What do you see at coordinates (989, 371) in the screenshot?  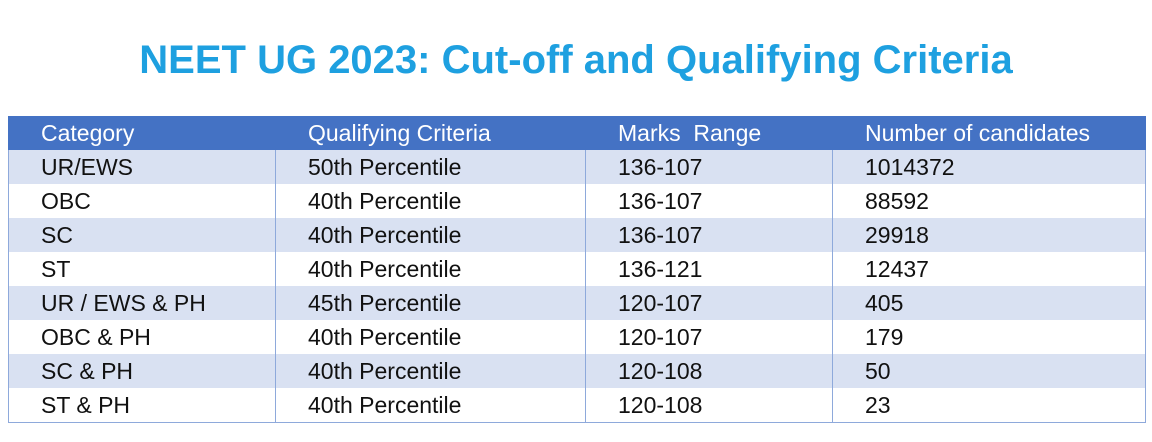 I see `table-cell: 50` at bounding box center [989, 371].